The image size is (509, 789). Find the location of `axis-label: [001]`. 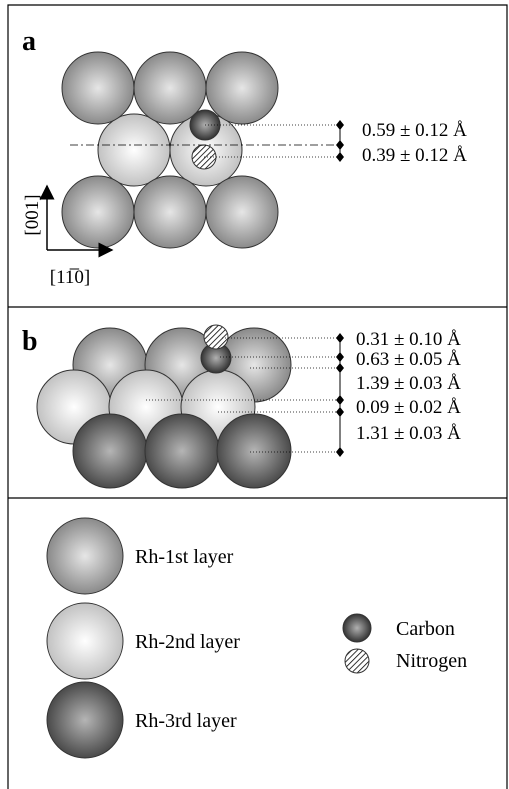

axis-label: [001] is located at coordinates (32, 214).